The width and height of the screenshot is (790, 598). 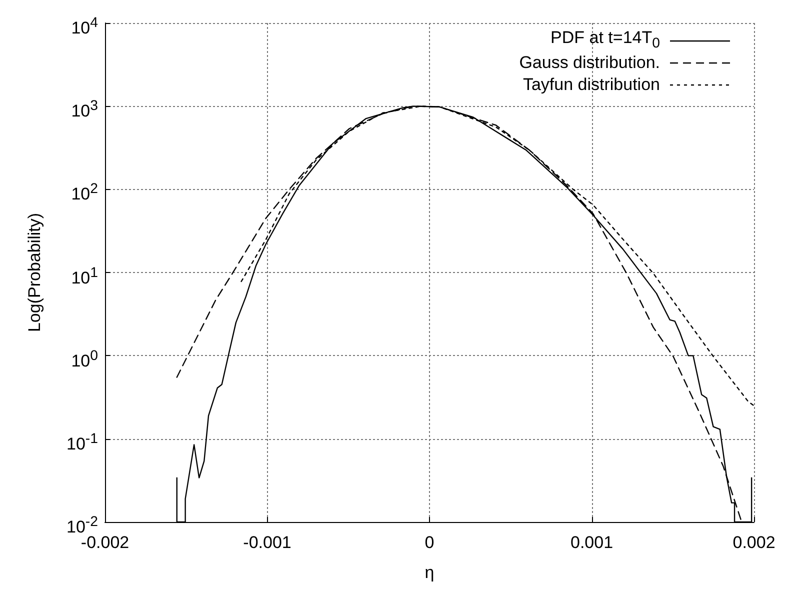 What do you see at coordinates (605, 40) in the screenshot?
I see `legend-label: PDF at t=14T$_{0}$` at bounding box center [605, 40].